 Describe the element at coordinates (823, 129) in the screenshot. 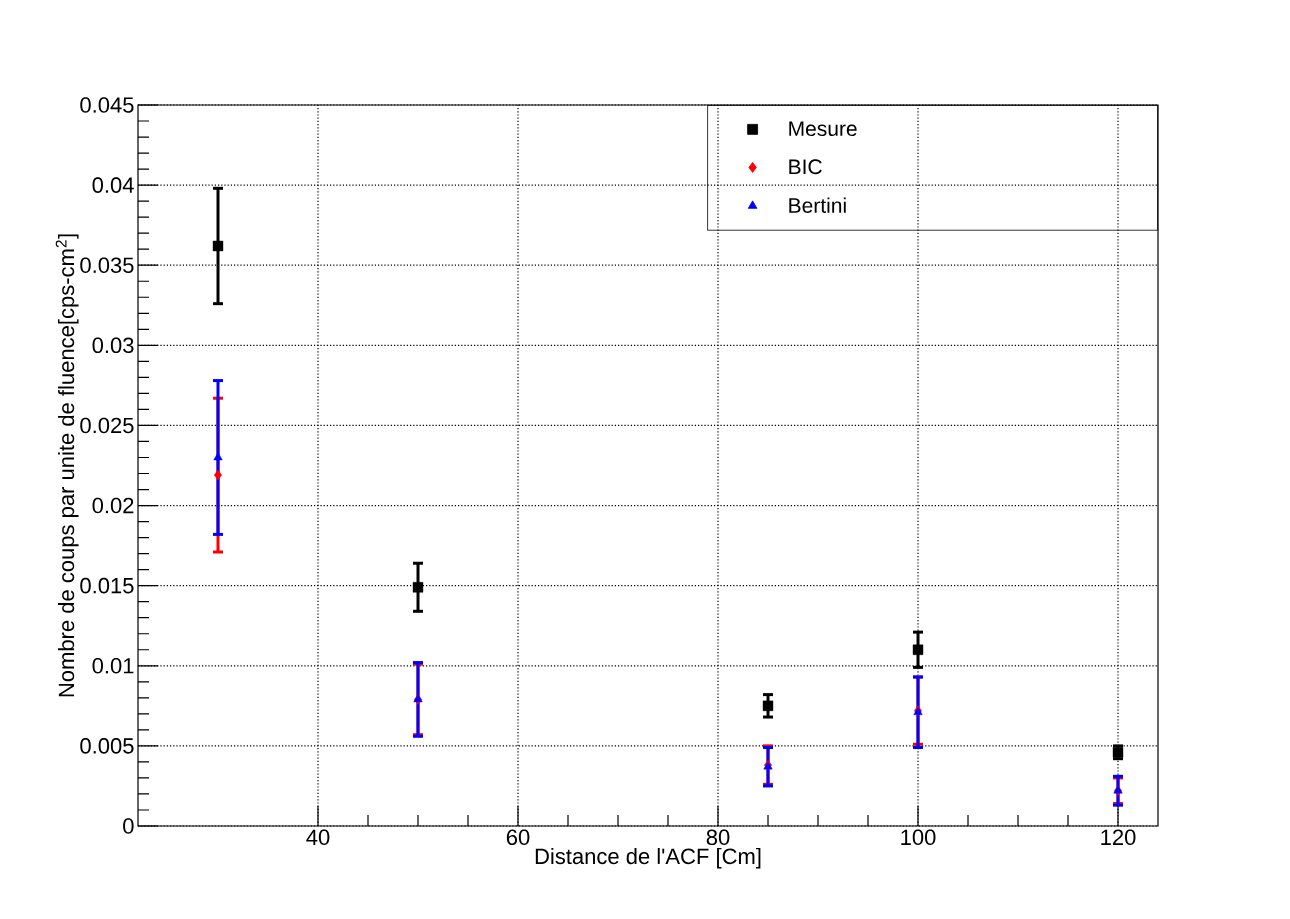

I see `legend-label: Mesure` at that location.